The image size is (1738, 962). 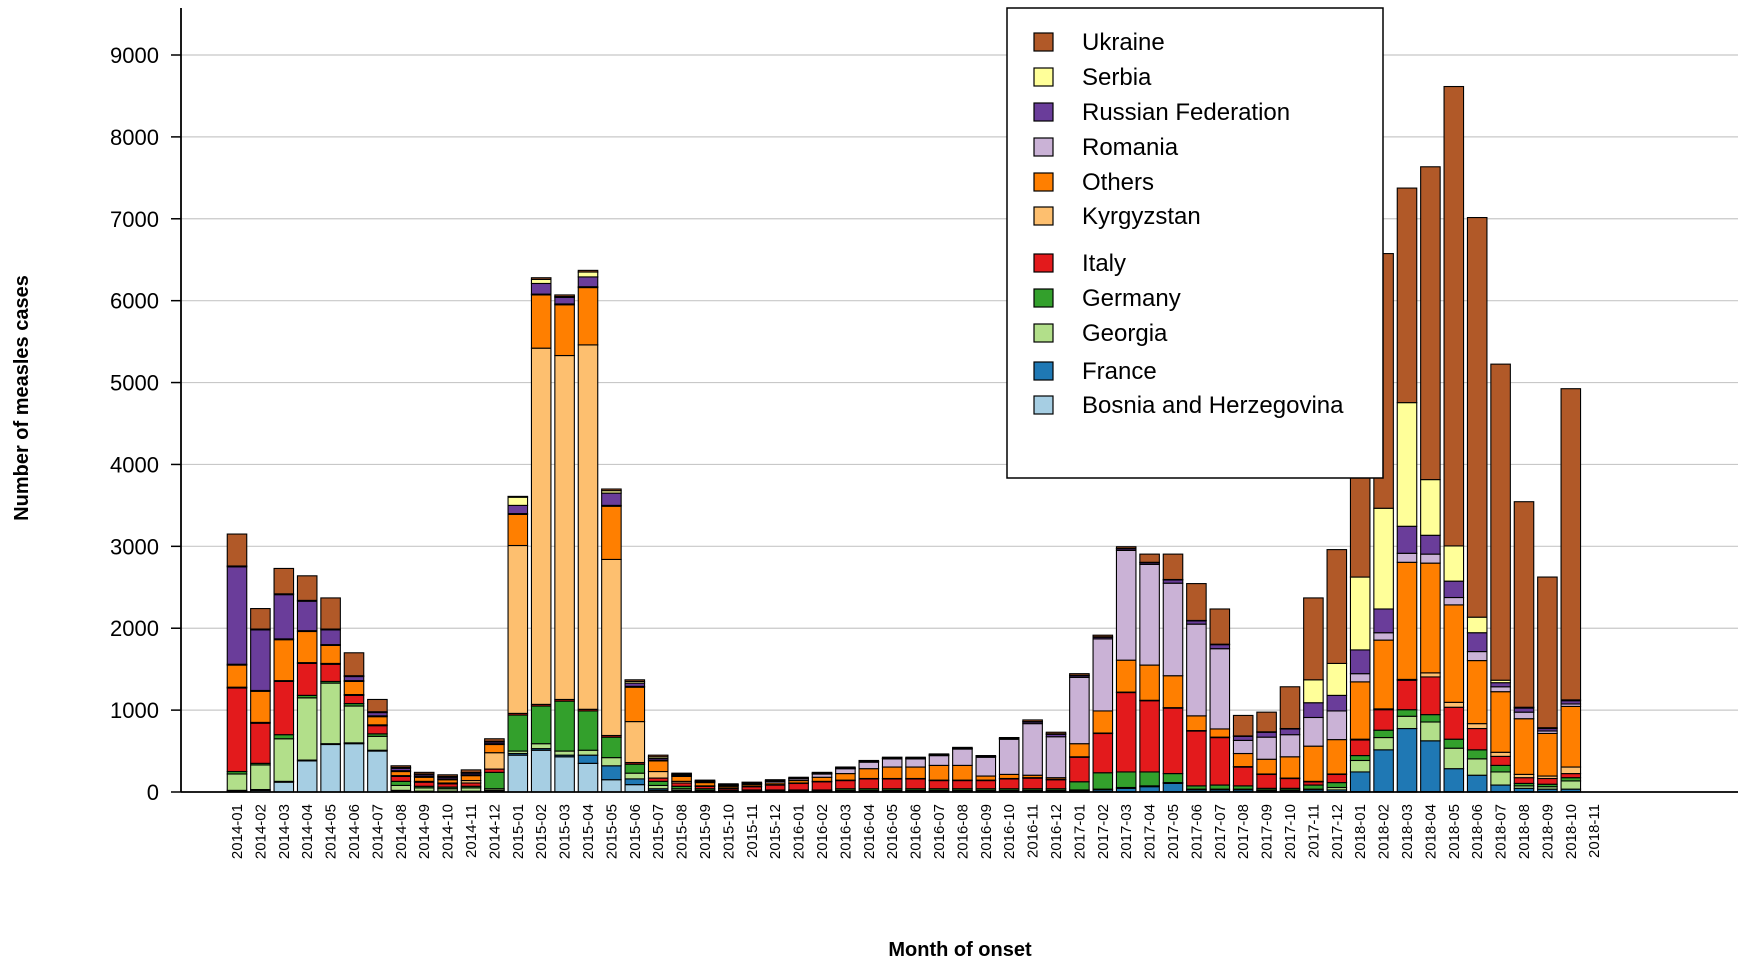 What do you see at coordinates (134, 628) in the screenshot?
I see `y-tick-label: 2000` at bounding box center [134, 628].